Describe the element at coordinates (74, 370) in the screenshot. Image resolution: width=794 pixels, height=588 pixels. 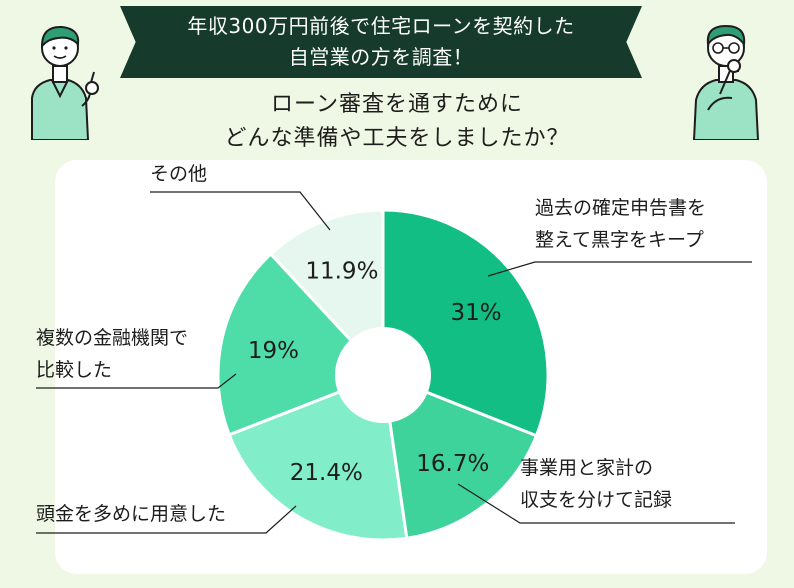
I see `slice-category-label: 比較した` at that location.